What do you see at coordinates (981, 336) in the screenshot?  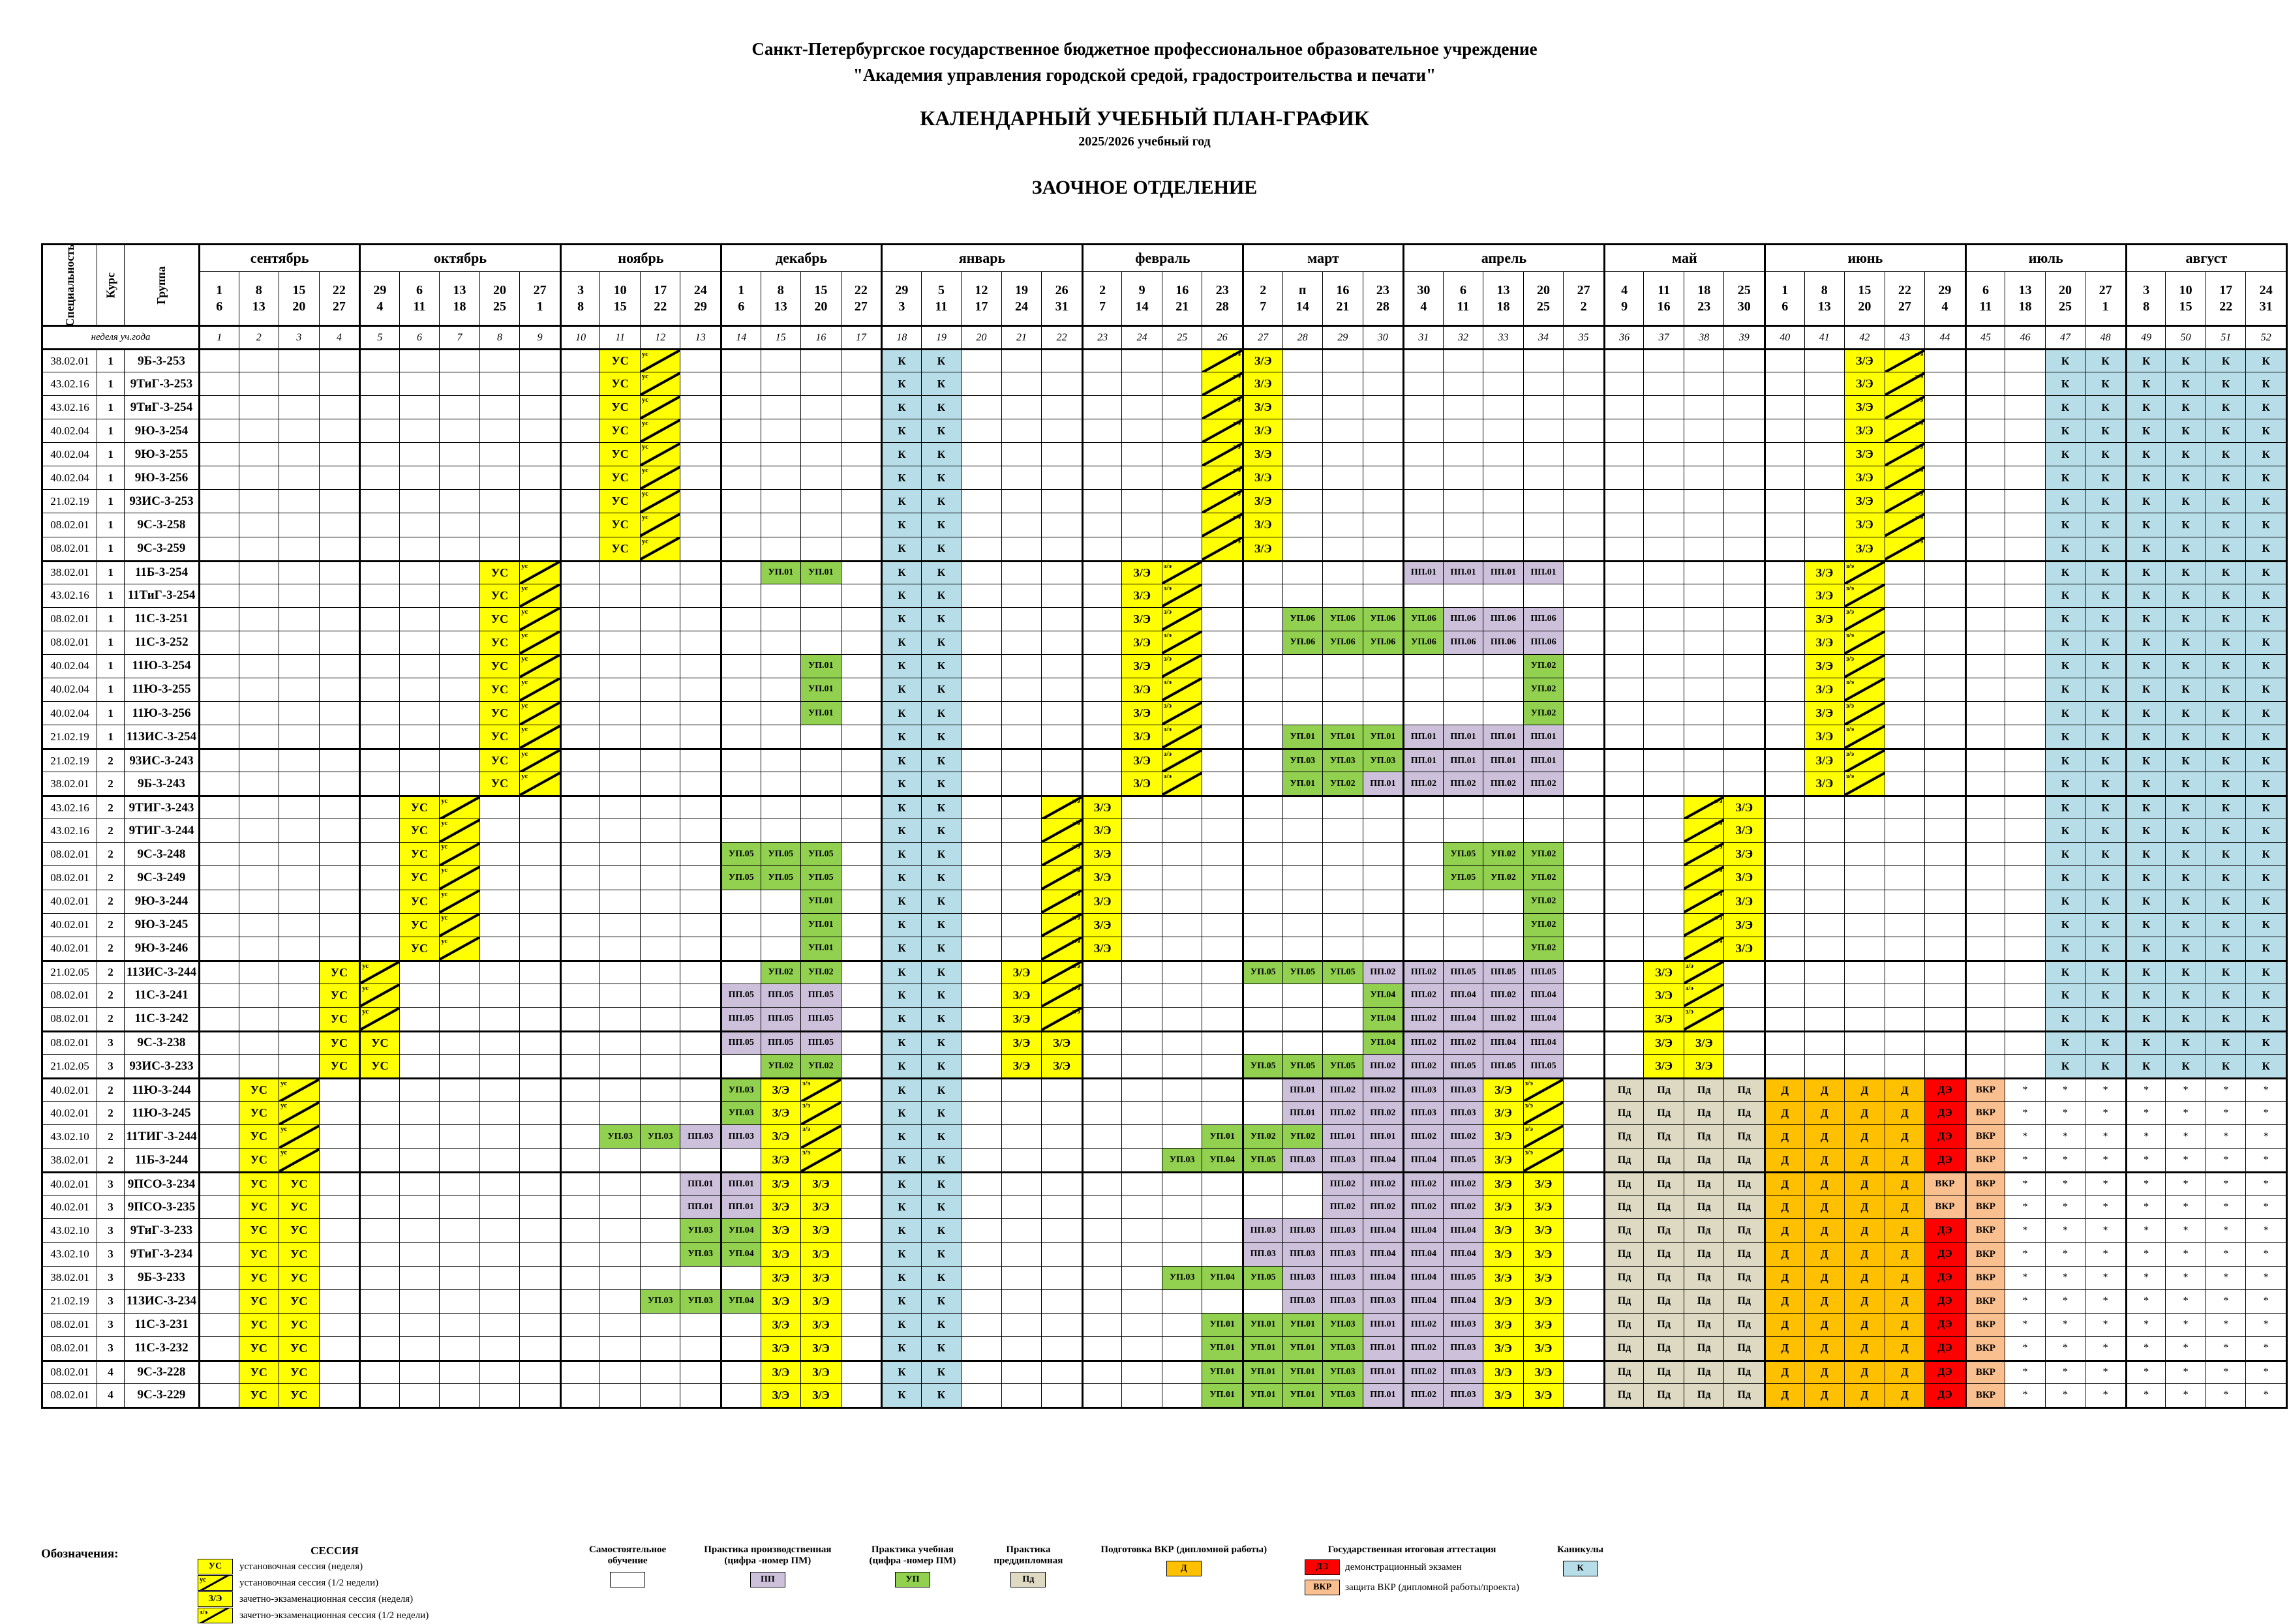 I see `week-number-cell: 20` at bounding box center [981, 336].